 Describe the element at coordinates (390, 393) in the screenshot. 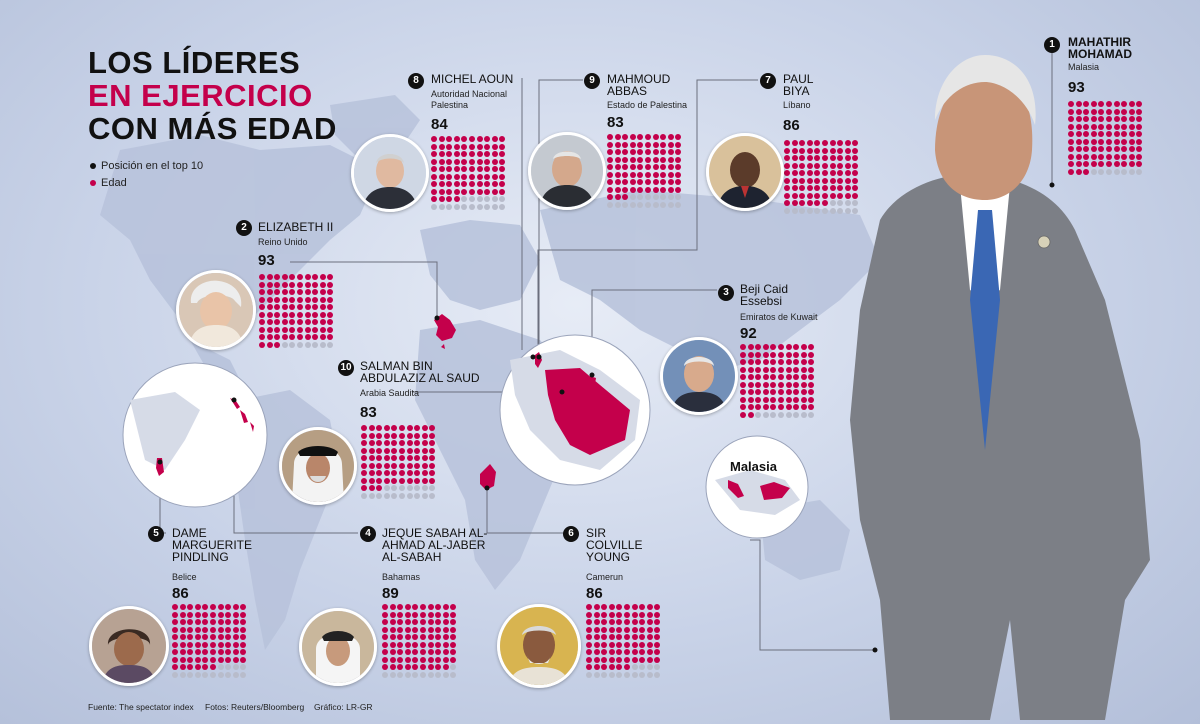

I see `leader-country: Arabia Saudita` at that location.